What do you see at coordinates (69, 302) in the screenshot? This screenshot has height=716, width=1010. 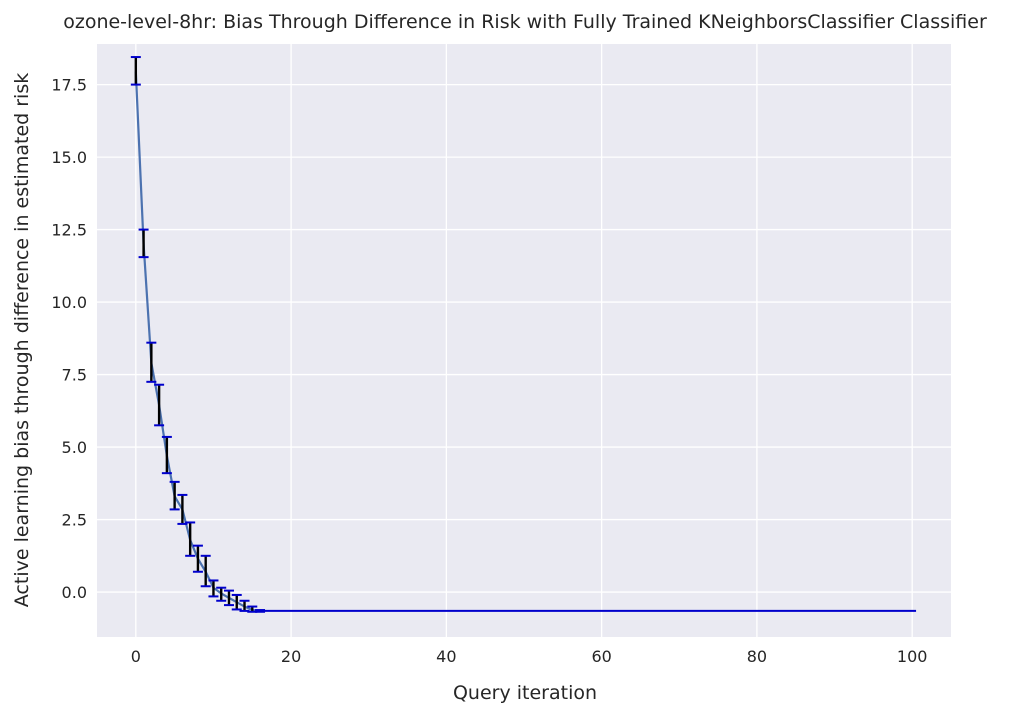 I see `y-tick-label: 10.0` at bounding box center [69, 302].